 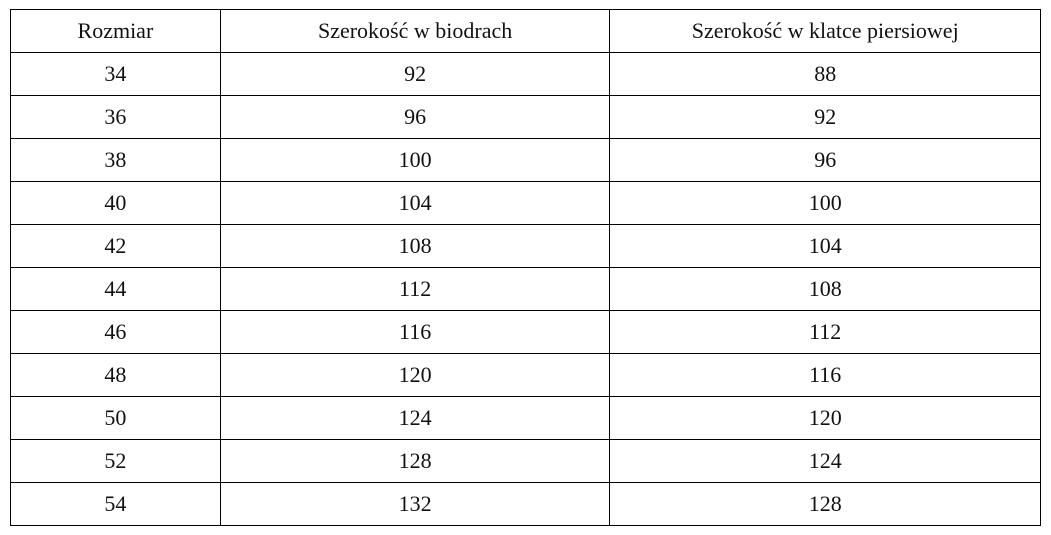 What do you see at coordinates (115, 160) in the screenshot?
I see `table-cell: 38` at bounding box center [115, 160].